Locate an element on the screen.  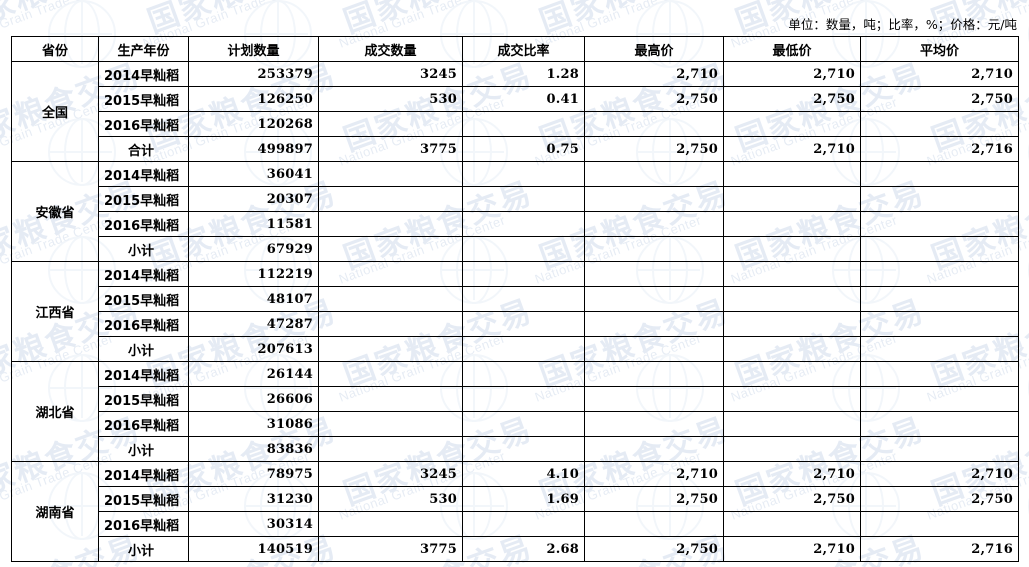
column-header-deal-qty: 成交数量 is located at coordinates (390, 49).